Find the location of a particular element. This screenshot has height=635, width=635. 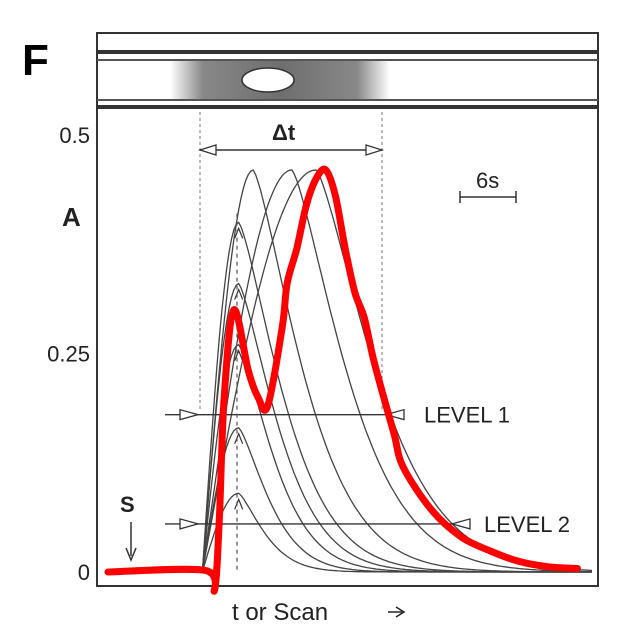

x-axis-label: t or Scan is located at coordinates (280, 612).